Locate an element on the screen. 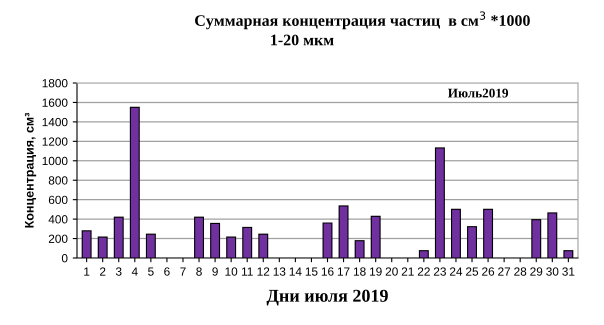 The height and width of the screenshot is (325, 604). x-tick-label: 18 is located at coordinates (360, 271).